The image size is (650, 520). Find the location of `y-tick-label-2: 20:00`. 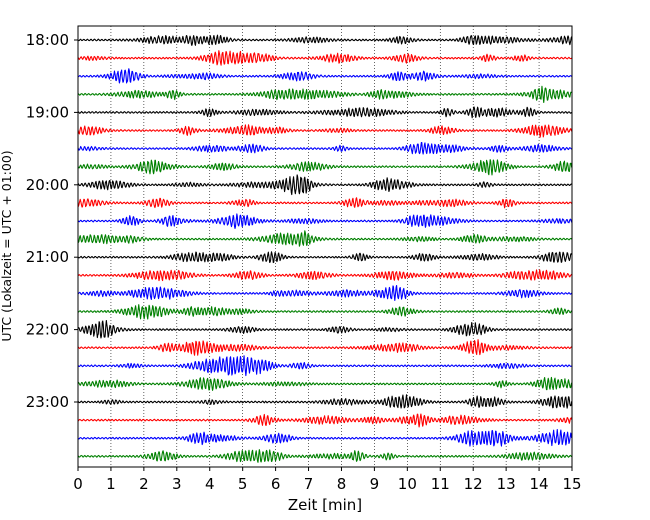

y-tick-label-2: 20:00 is located at coordinates (47, 185).